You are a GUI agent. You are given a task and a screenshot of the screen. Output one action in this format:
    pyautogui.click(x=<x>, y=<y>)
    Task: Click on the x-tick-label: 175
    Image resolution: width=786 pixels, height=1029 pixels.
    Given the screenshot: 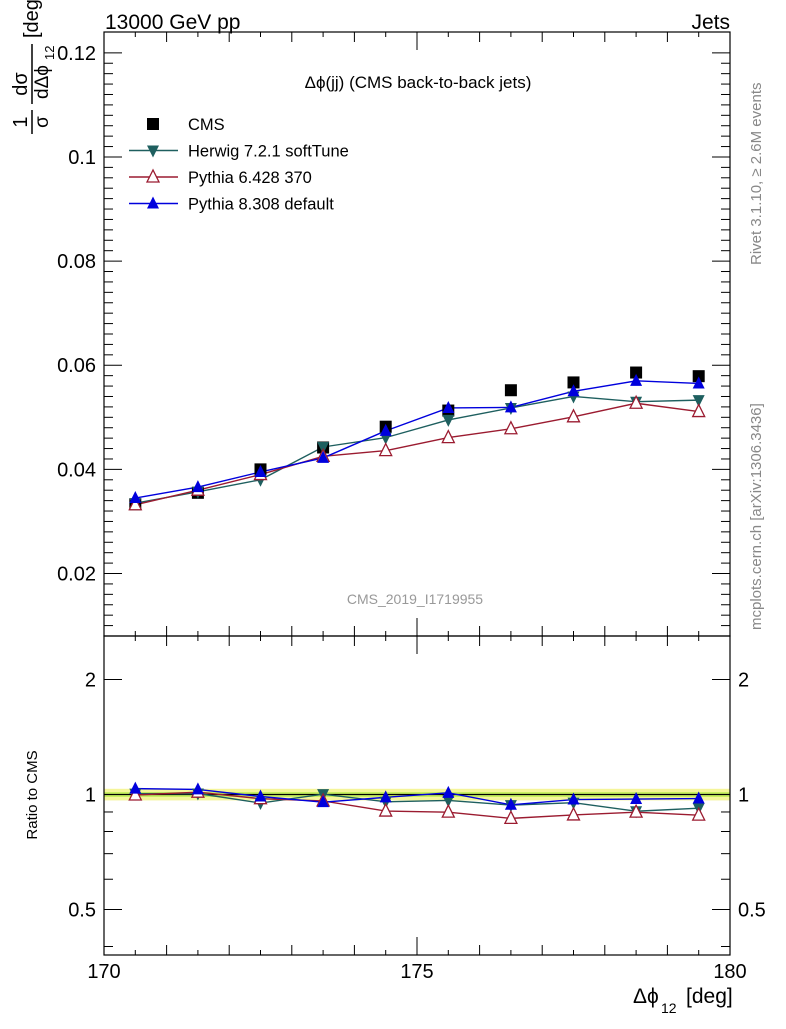 What is the action you would take?
    pyautogui.click(x=416, y=972)
    